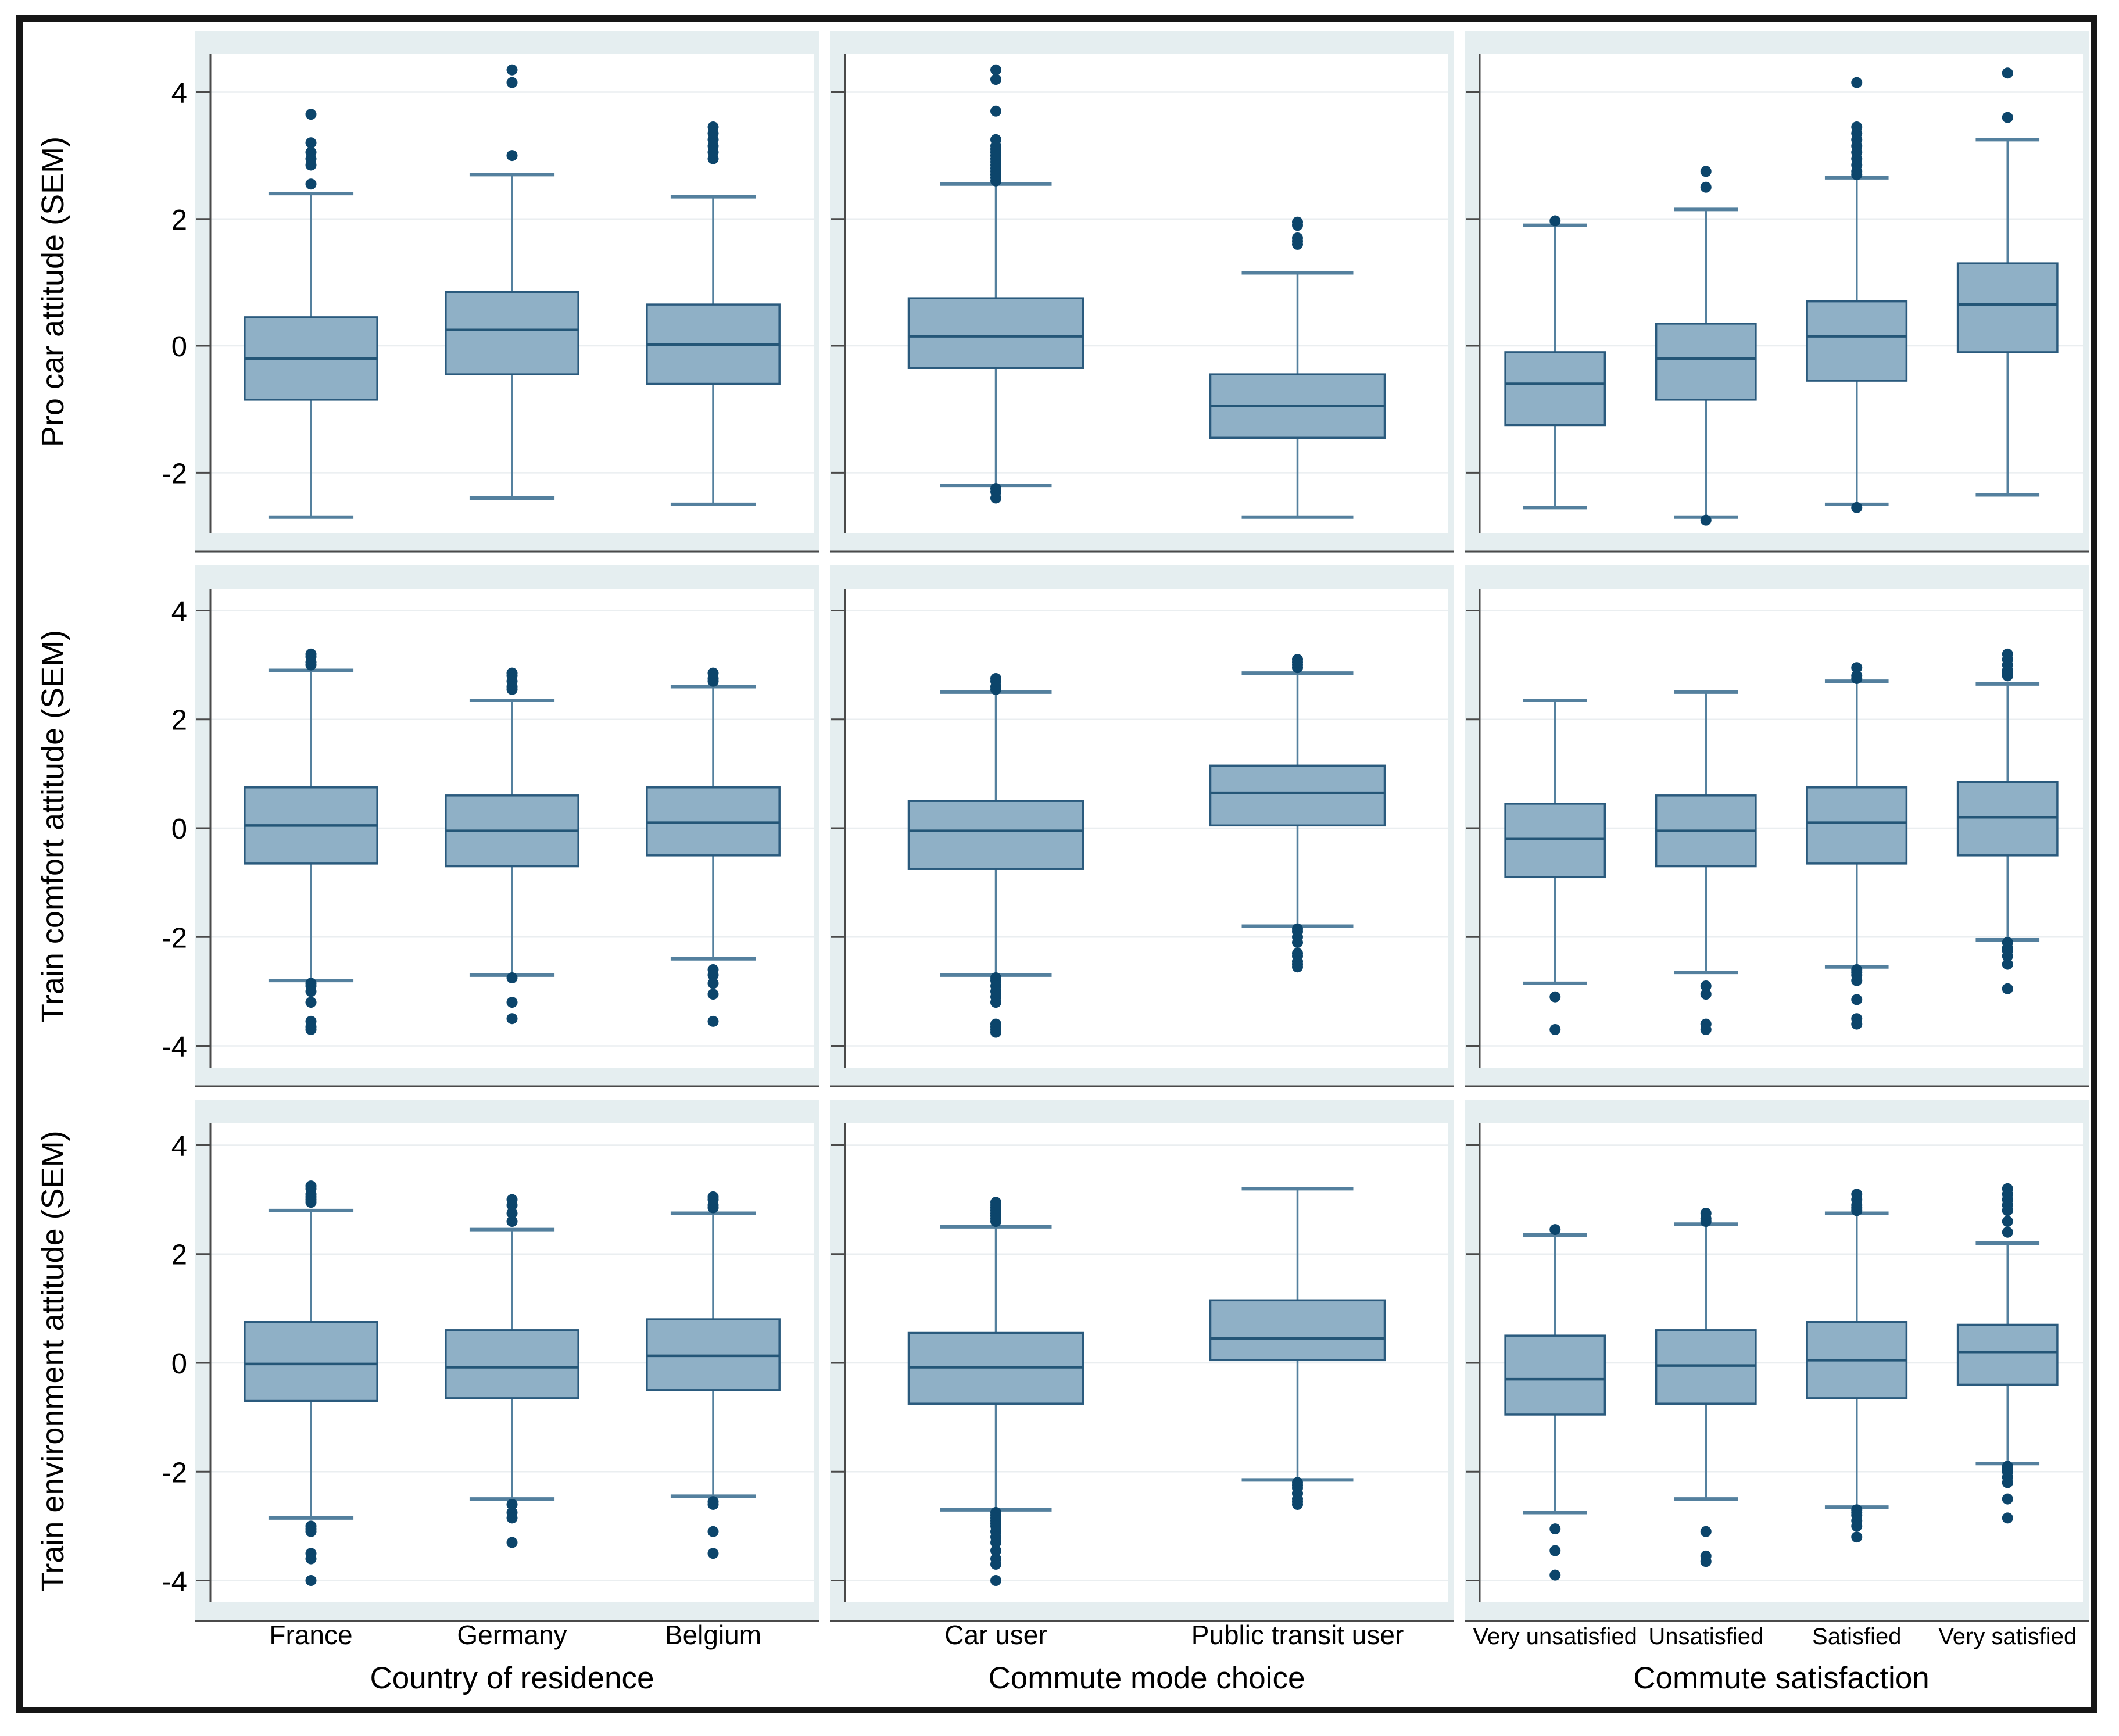 The image size is (2119, 1736). What do you see at coordinates (1857, 825) in the screenshot?
I see `box-satisfied-row1` at bounding box center [1857, 825].